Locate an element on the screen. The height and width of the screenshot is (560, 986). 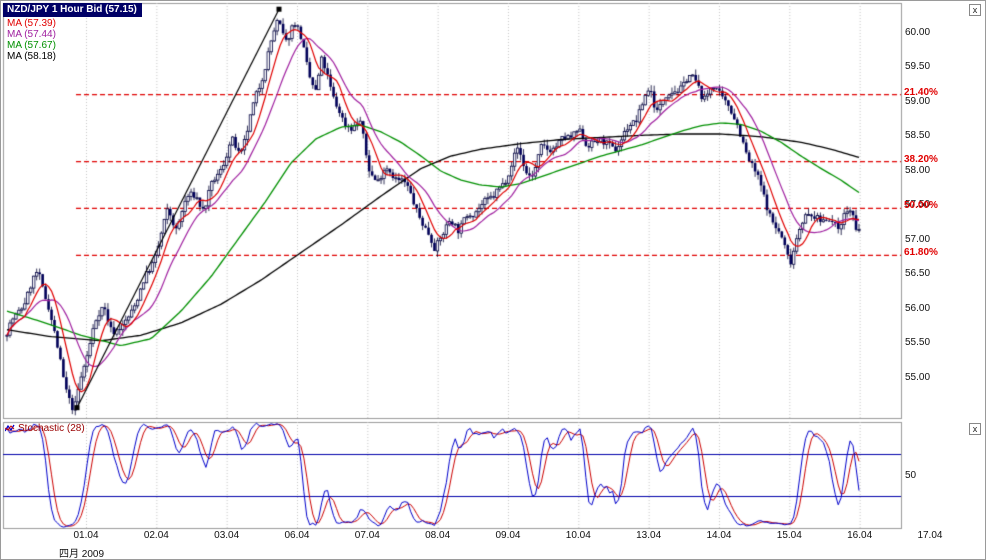
x-axis-label: 01.04 is located at coordinates (86, 535).